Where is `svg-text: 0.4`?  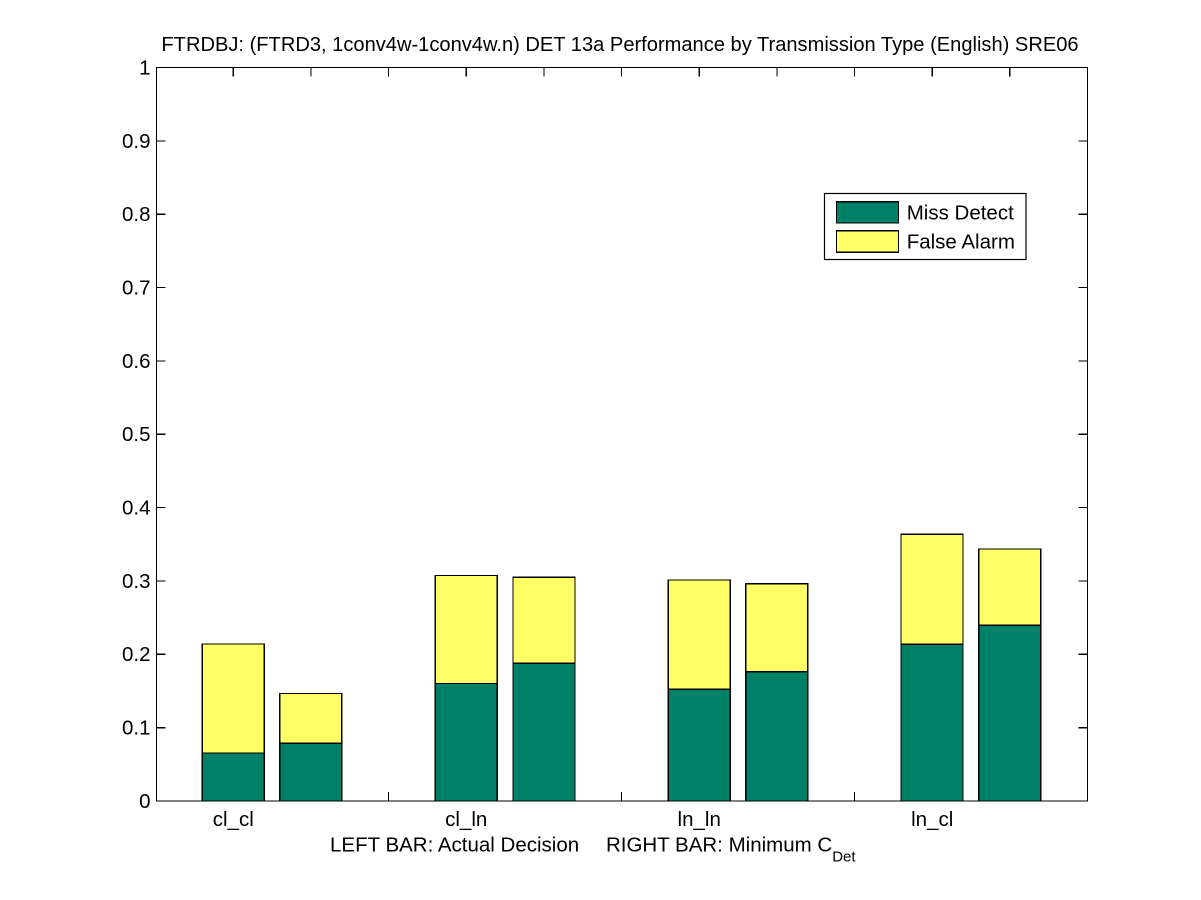 svg-text: 0.4 is located at coordinates (136, 508).